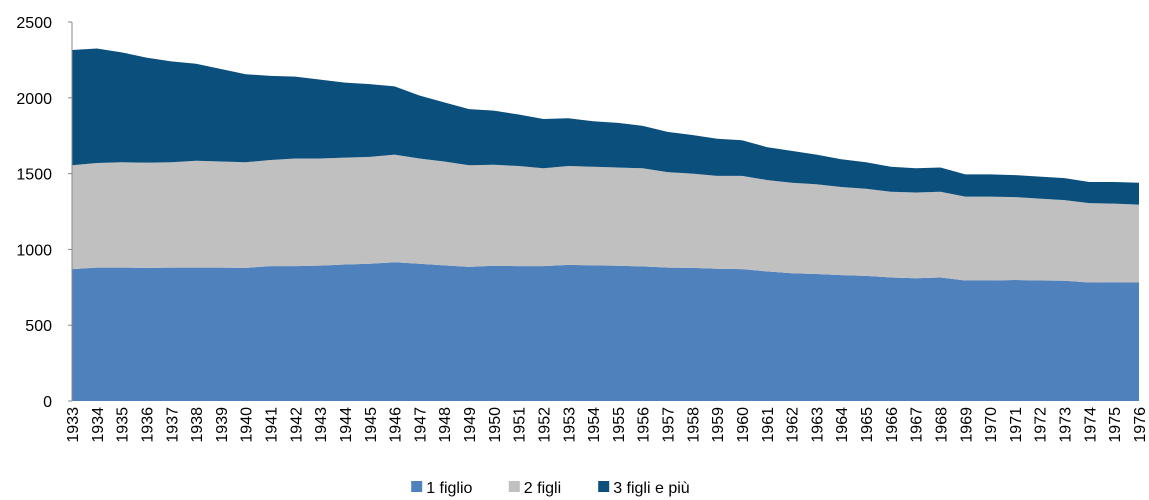 Image resolution: width=1149 pixels, height=500 pixels. Describe the element at coordinates (718, 425) in the screenshot. I see `x-tick-label: 1959` at that location.